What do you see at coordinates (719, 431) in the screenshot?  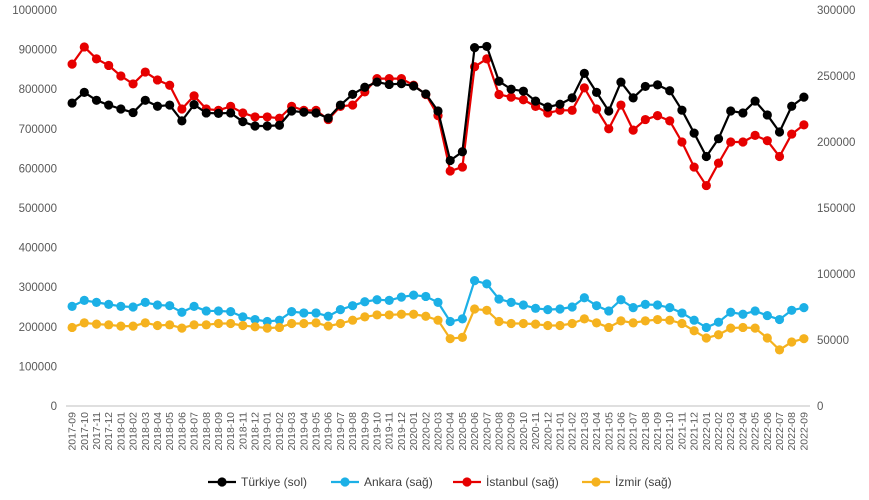 I see `x-tick-label: 2022-02` at bounding box center [719, 431].